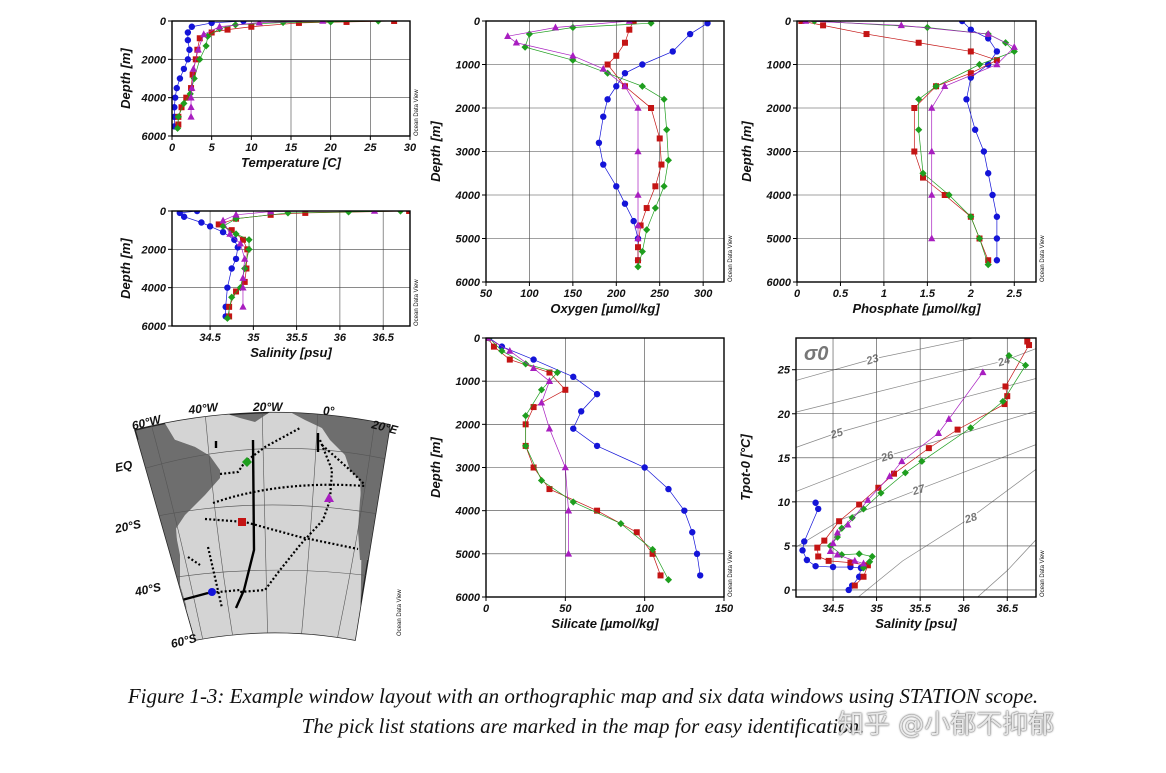 Image resolution: width=1166 pixels, height=773 pixels. Describe the element at coordinates (329, 497) in the screenshot. I see `purple-station-marker` at that location.